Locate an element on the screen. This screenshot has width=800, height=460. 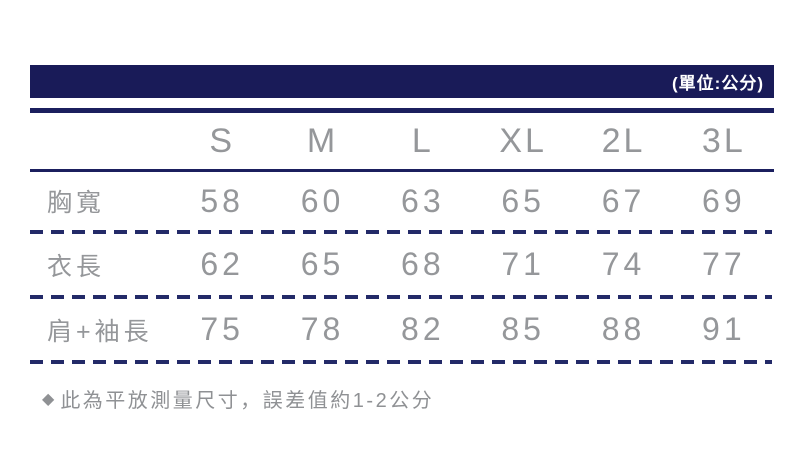
value-sleeve-l: 82 is located at coordinates (423, 329).